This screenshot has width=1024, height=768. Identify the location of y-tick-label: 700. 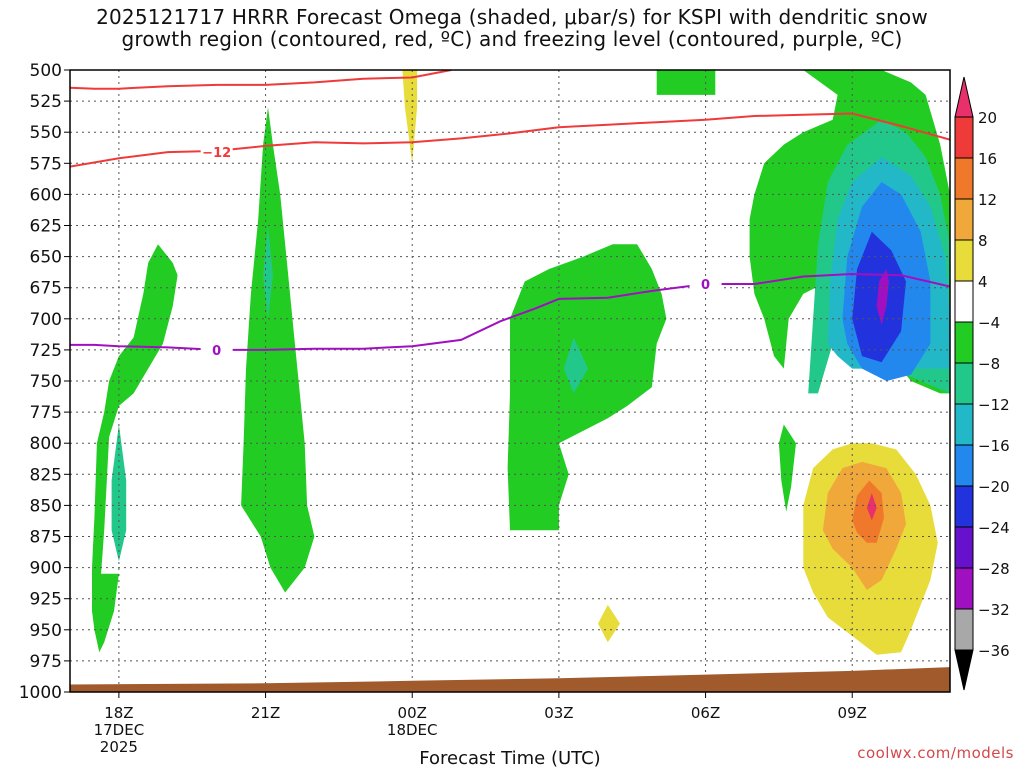
(46, 320).